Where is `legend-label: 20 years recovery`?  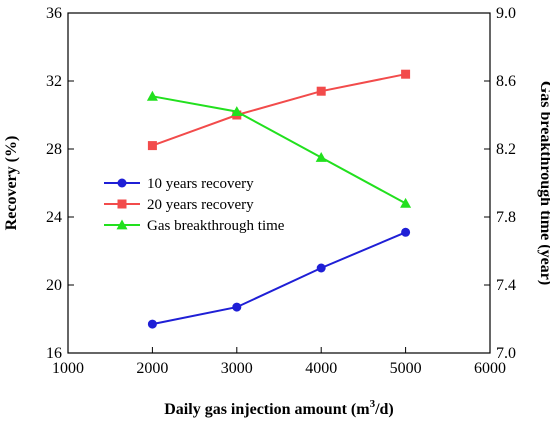
legend-label: 20 years recovery is located at coordinates (200, 205).